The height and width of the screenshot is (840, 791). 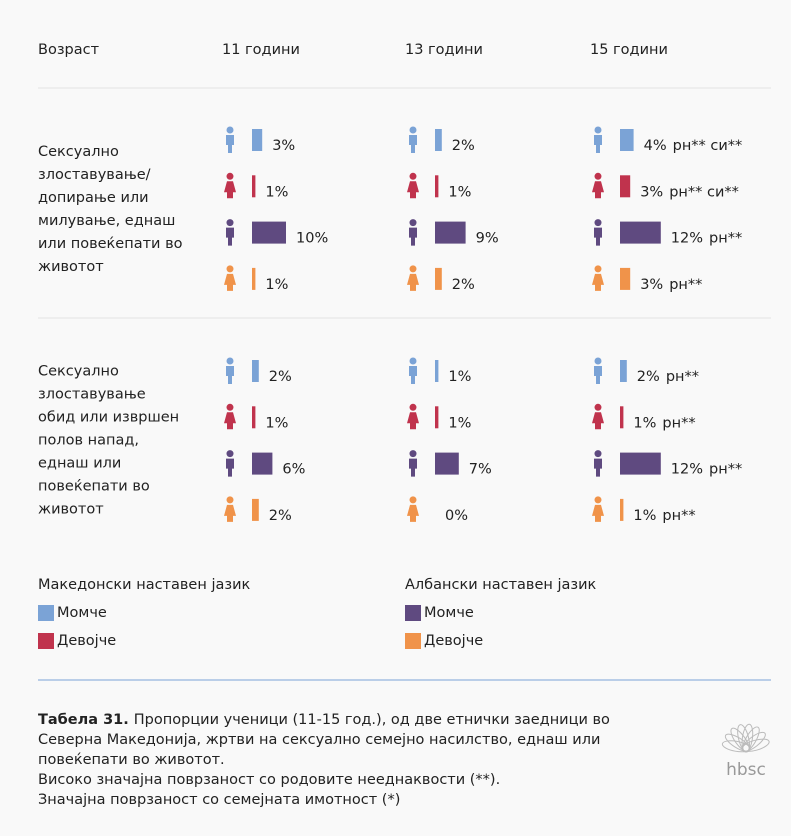 I want to click on value-text: 0%, so click(x=456, y=516).